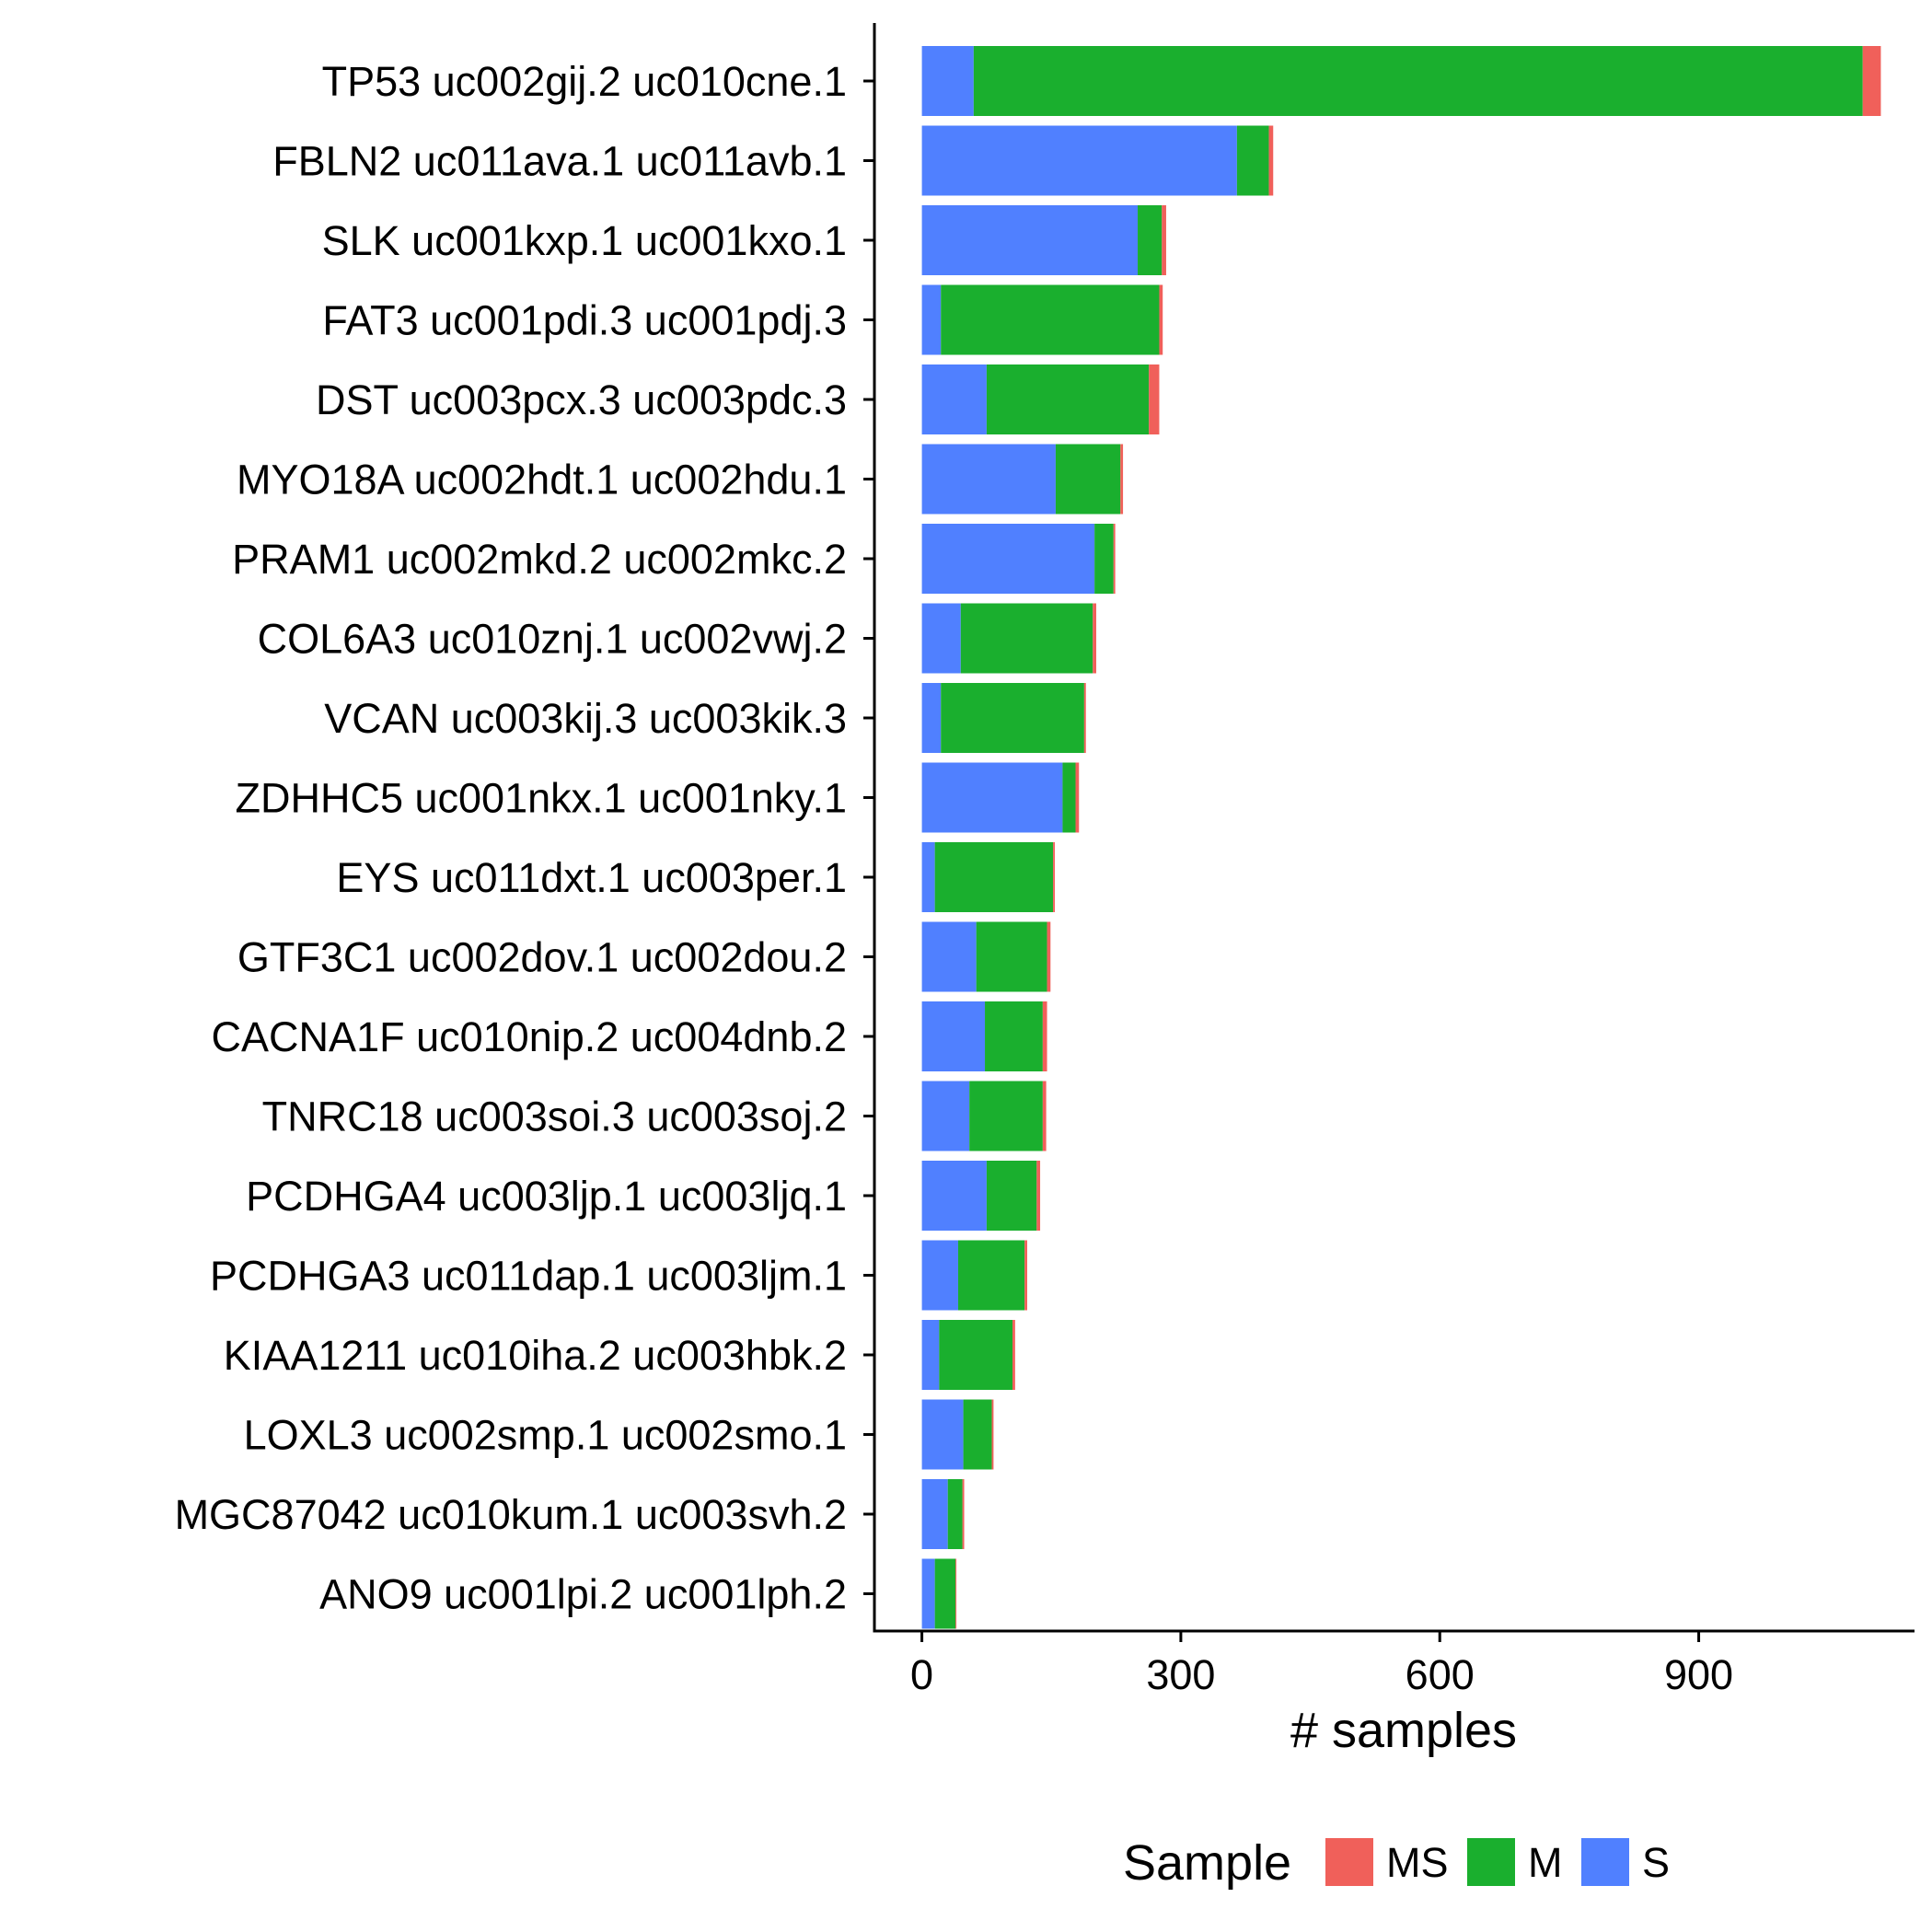 The height and width of the screenshot is (1932, 1932). Describe the element at coordinates (560, 162) in the screenshot. I see `category-label: FBLN2 uc011ava.1 uc011avb.1` at that location.